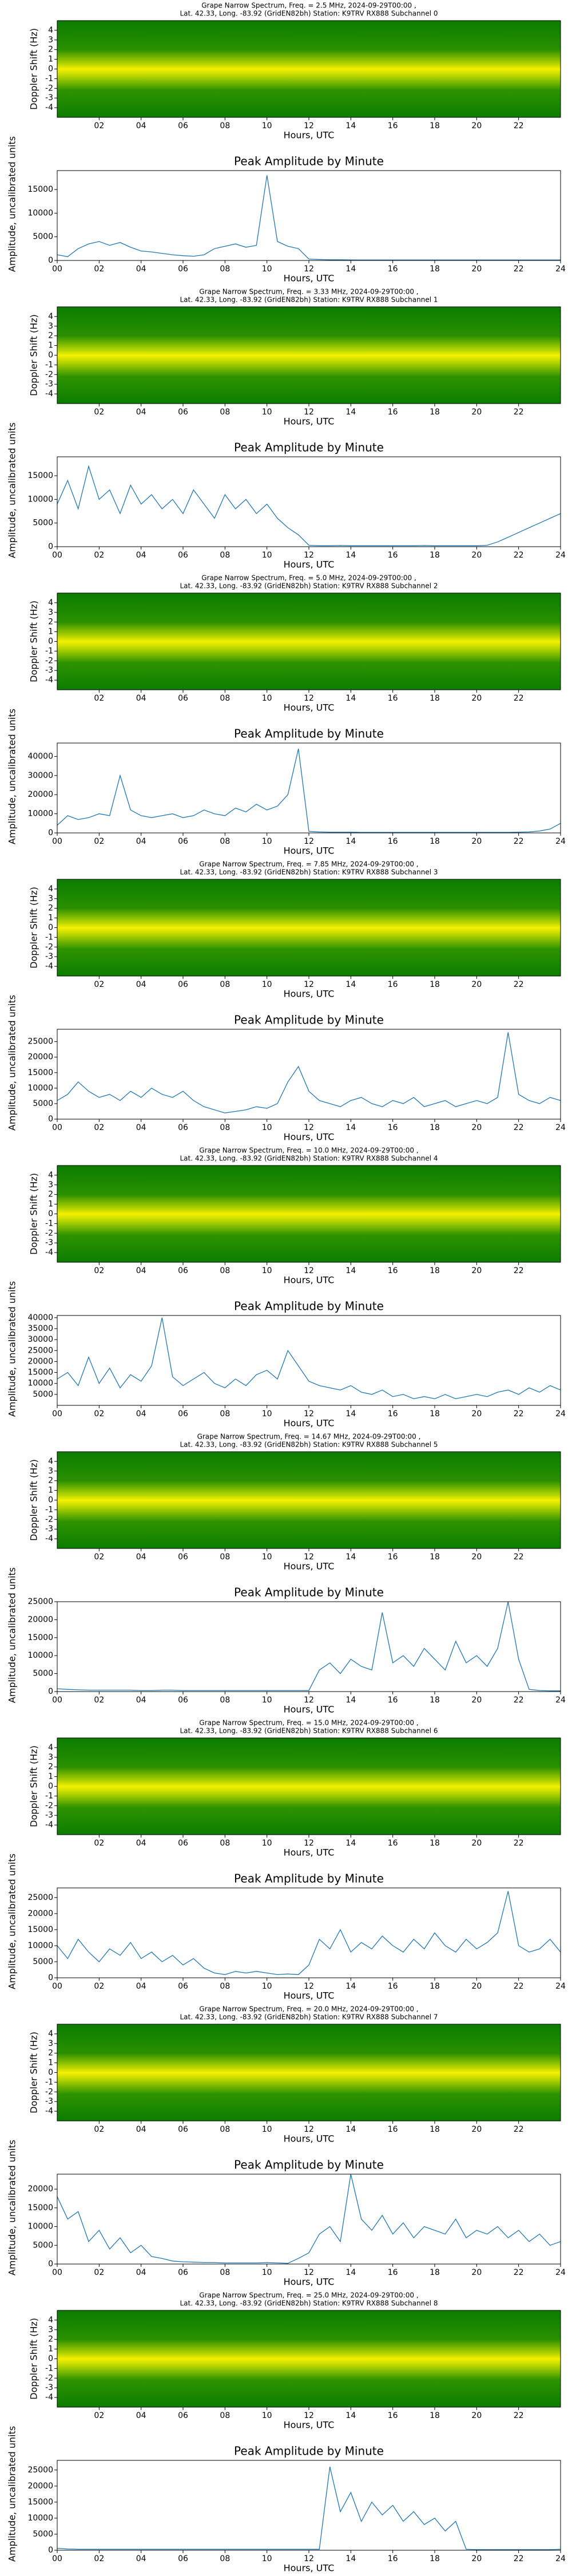 The image size is (572, 2576). What do you see at coordinates (40, 1655) in the screenshot?
I see `y-tick-label: 10000` at bounding box center [40, 1655].